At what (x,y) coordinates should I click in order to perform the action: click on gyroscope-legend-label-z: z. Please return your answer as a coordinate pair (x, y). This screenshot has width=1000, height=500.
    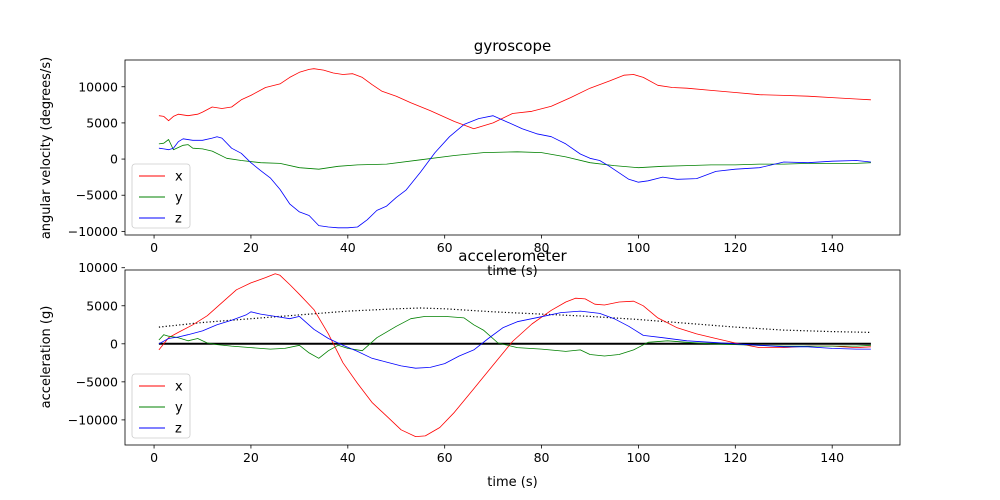
    Looking at the image, I should click on (178, 219).